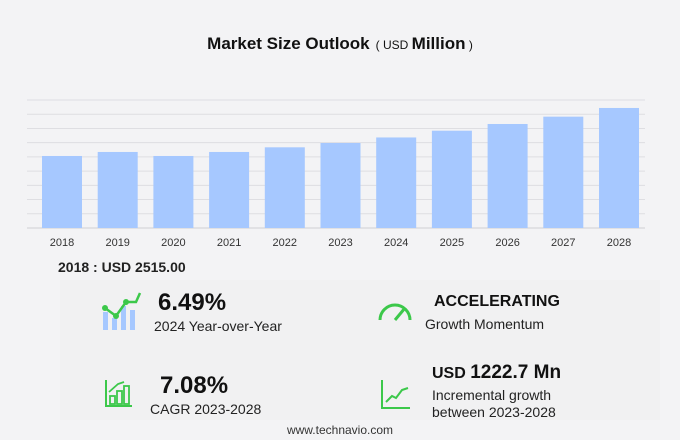 Image resolution: width=680 pixels, height=440 pixels. Describe the element at coordinates (619, 243) in the screenshot. I see `x-tick-label: 2028` at that location.